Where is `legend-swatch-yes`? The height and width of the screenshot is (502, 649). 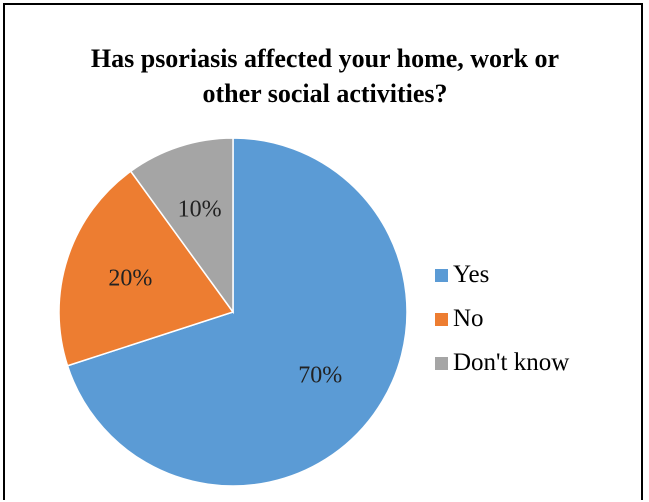 legend-swatch-yes is located at coordinates (441, 275).